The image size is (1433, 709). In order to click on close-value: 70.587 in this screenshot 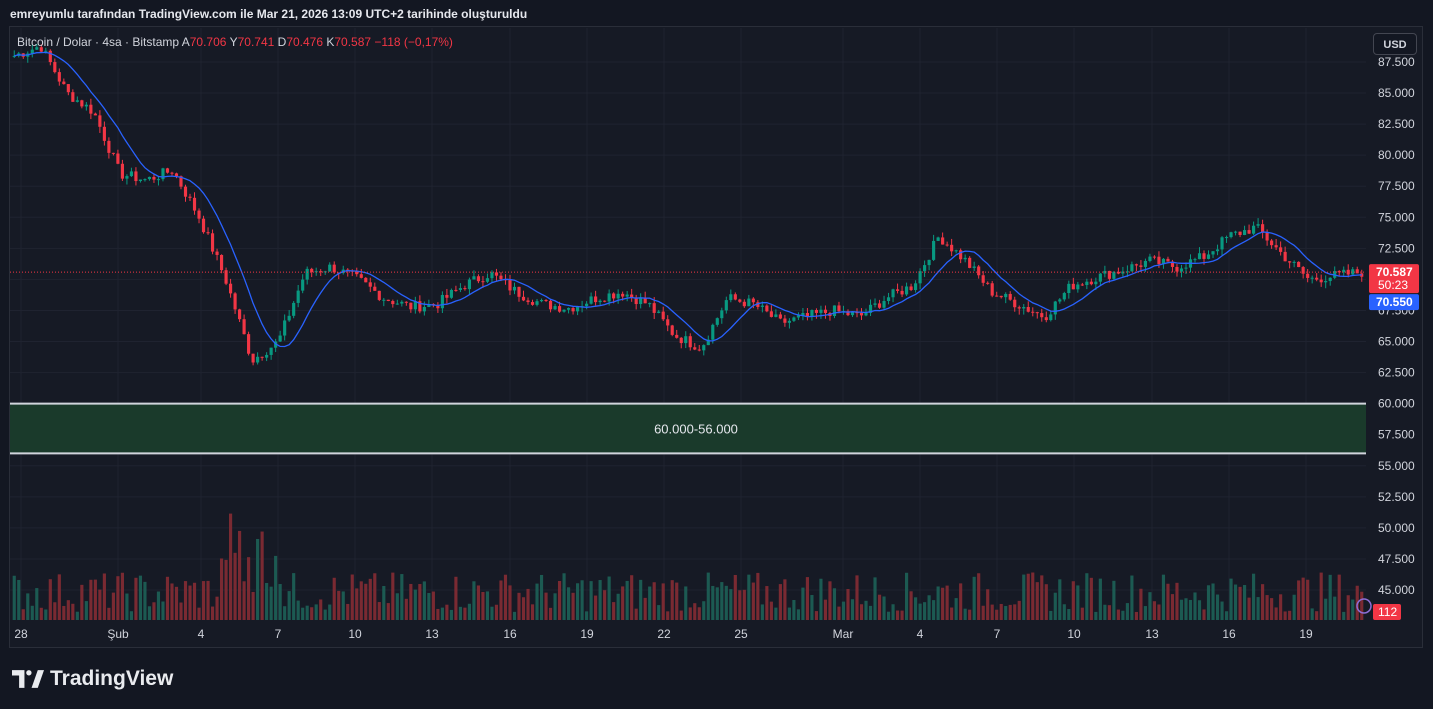, I will do `click(353, 42)`.